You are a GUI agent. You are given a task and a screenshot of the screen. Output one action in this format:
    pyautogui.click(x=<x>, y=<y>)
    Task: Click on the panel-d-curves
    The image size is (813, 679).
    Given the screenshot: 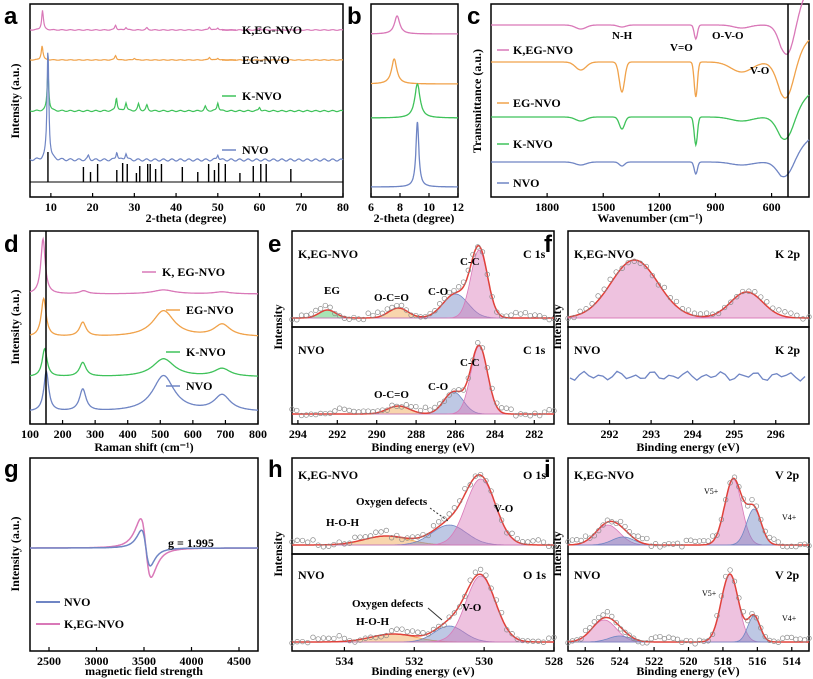 What is the action you would take?
    pyautogui.click(x=144, y=323)
    